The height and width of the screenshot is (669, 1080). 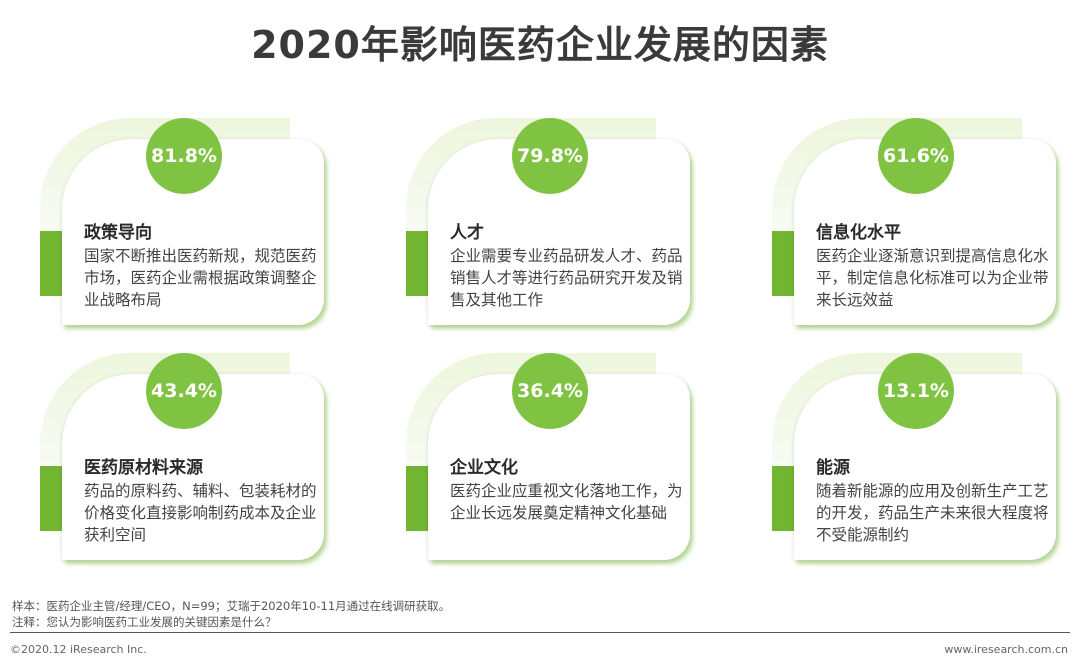 I want to click on percent-badge: 13.1%, so click(x=916, y=391).